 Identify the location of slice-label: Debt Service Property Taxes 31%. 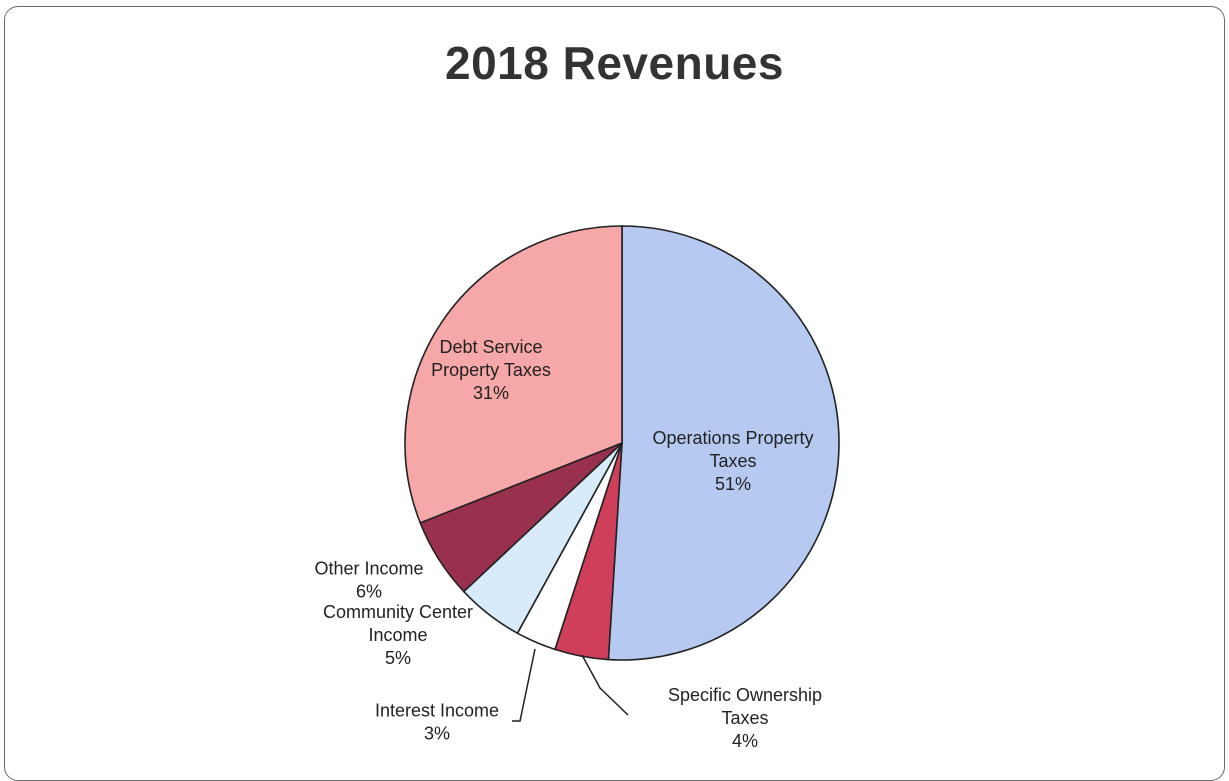
(491, 370).